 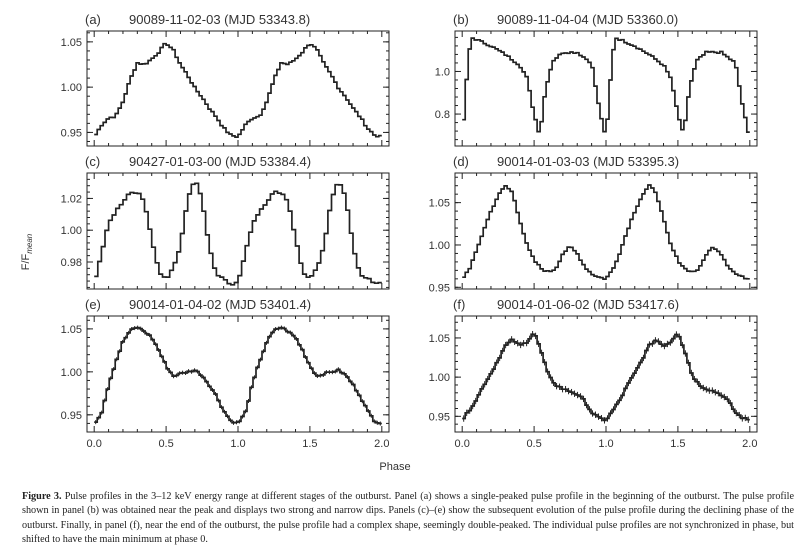 I want to click on panel-e-ytick-label: 1.05, so click(x=71, y=330).